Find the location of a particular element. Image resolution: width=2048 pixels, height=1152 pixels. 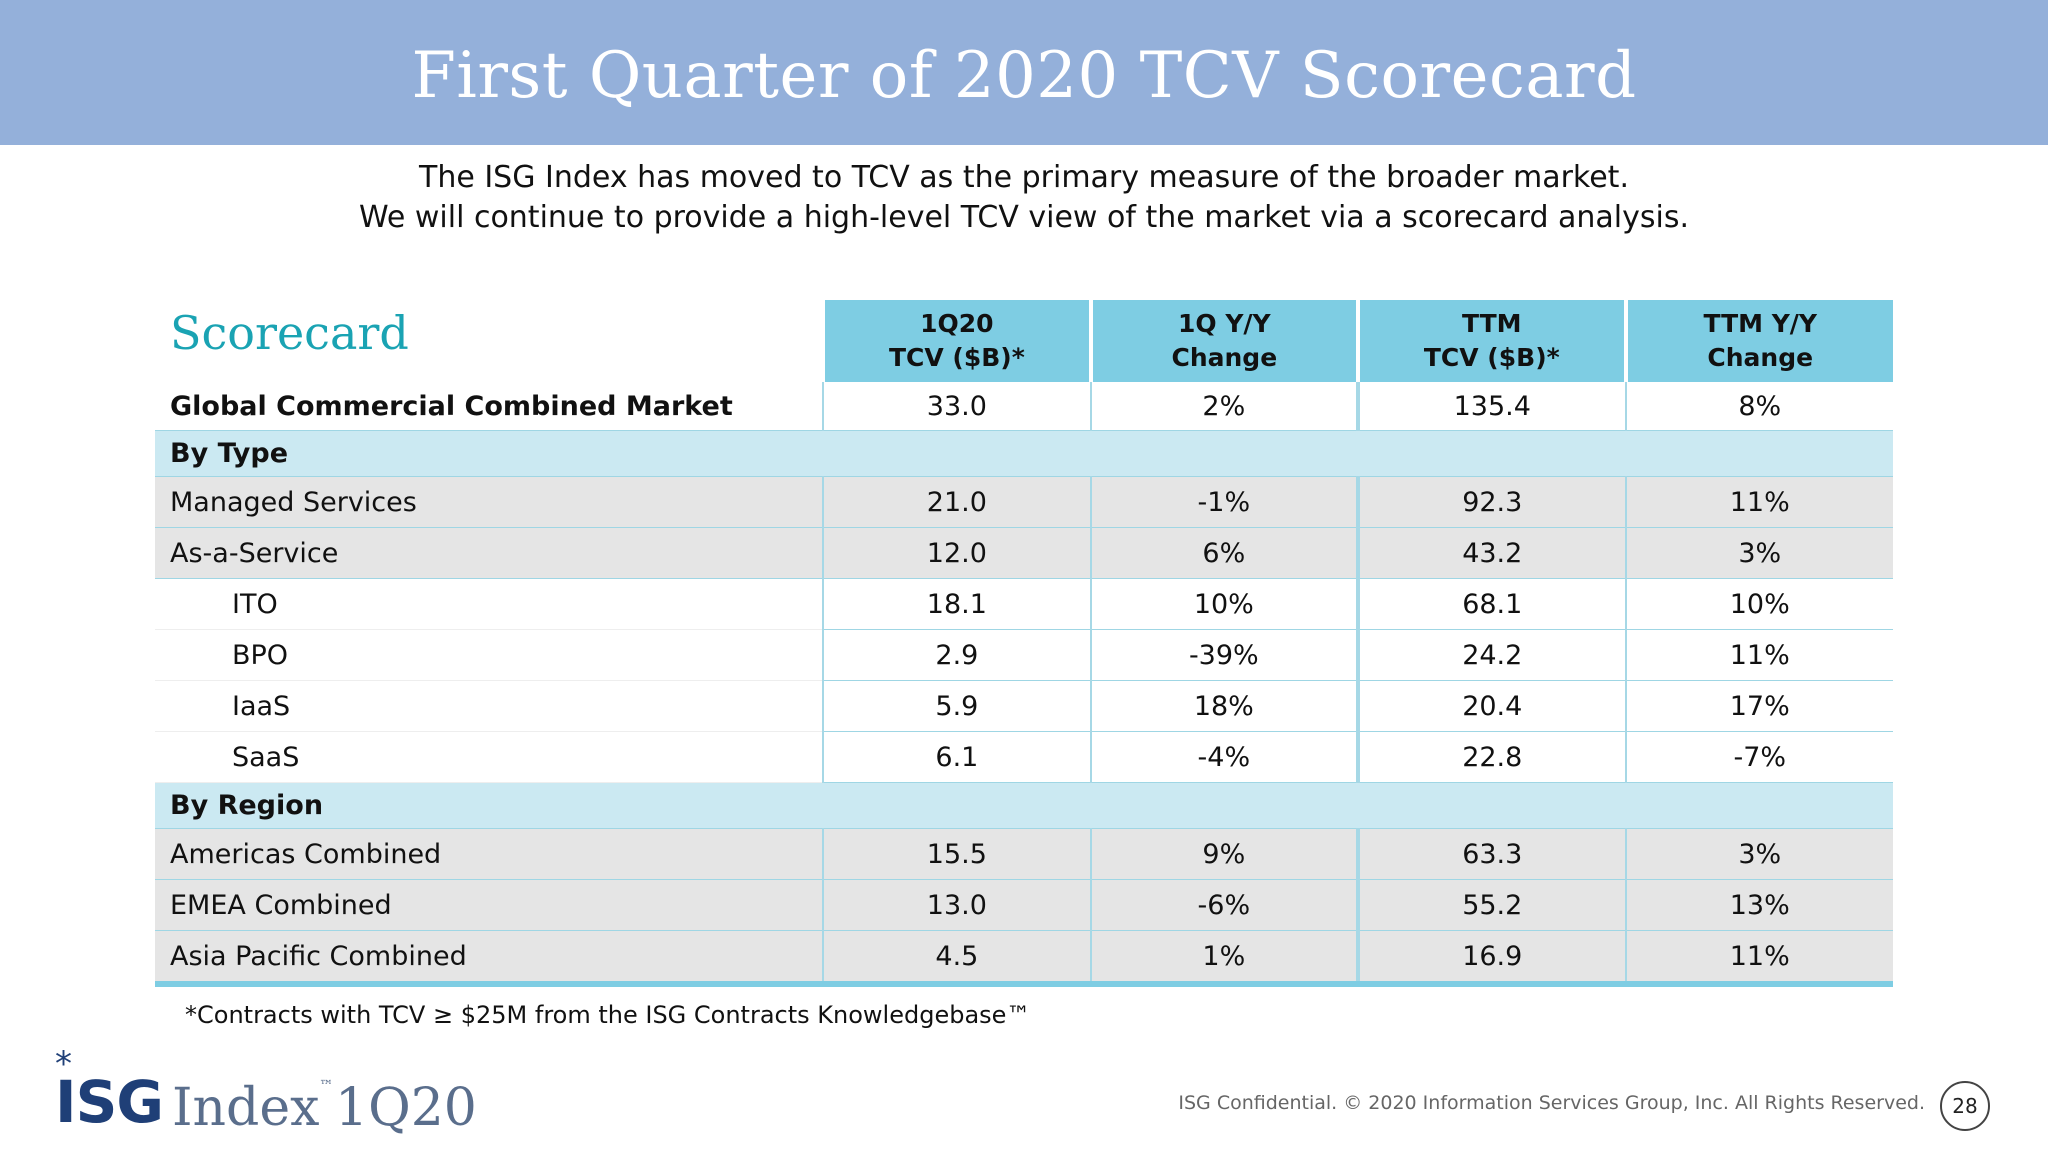

row-label: BPO is located at coordinates (489, 655).